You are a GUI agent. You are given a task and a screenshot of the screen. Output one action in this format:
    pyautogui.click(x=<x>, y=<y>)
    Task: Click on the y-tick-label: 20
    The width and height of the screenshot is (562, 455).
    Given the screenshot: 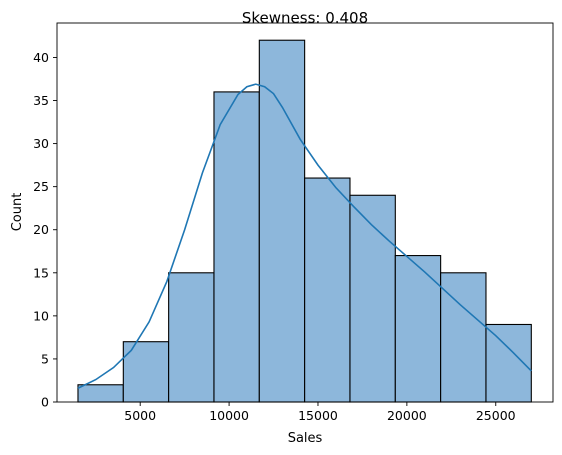 What is the action you would take?
    pyautogui.click(x=41, y=229)
    